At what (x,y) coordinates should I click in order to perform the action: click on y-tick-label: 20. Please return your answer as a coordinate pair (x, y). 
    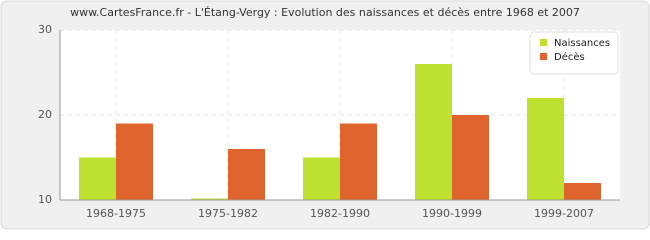
    Looking at the image, I should click on (45, 114).